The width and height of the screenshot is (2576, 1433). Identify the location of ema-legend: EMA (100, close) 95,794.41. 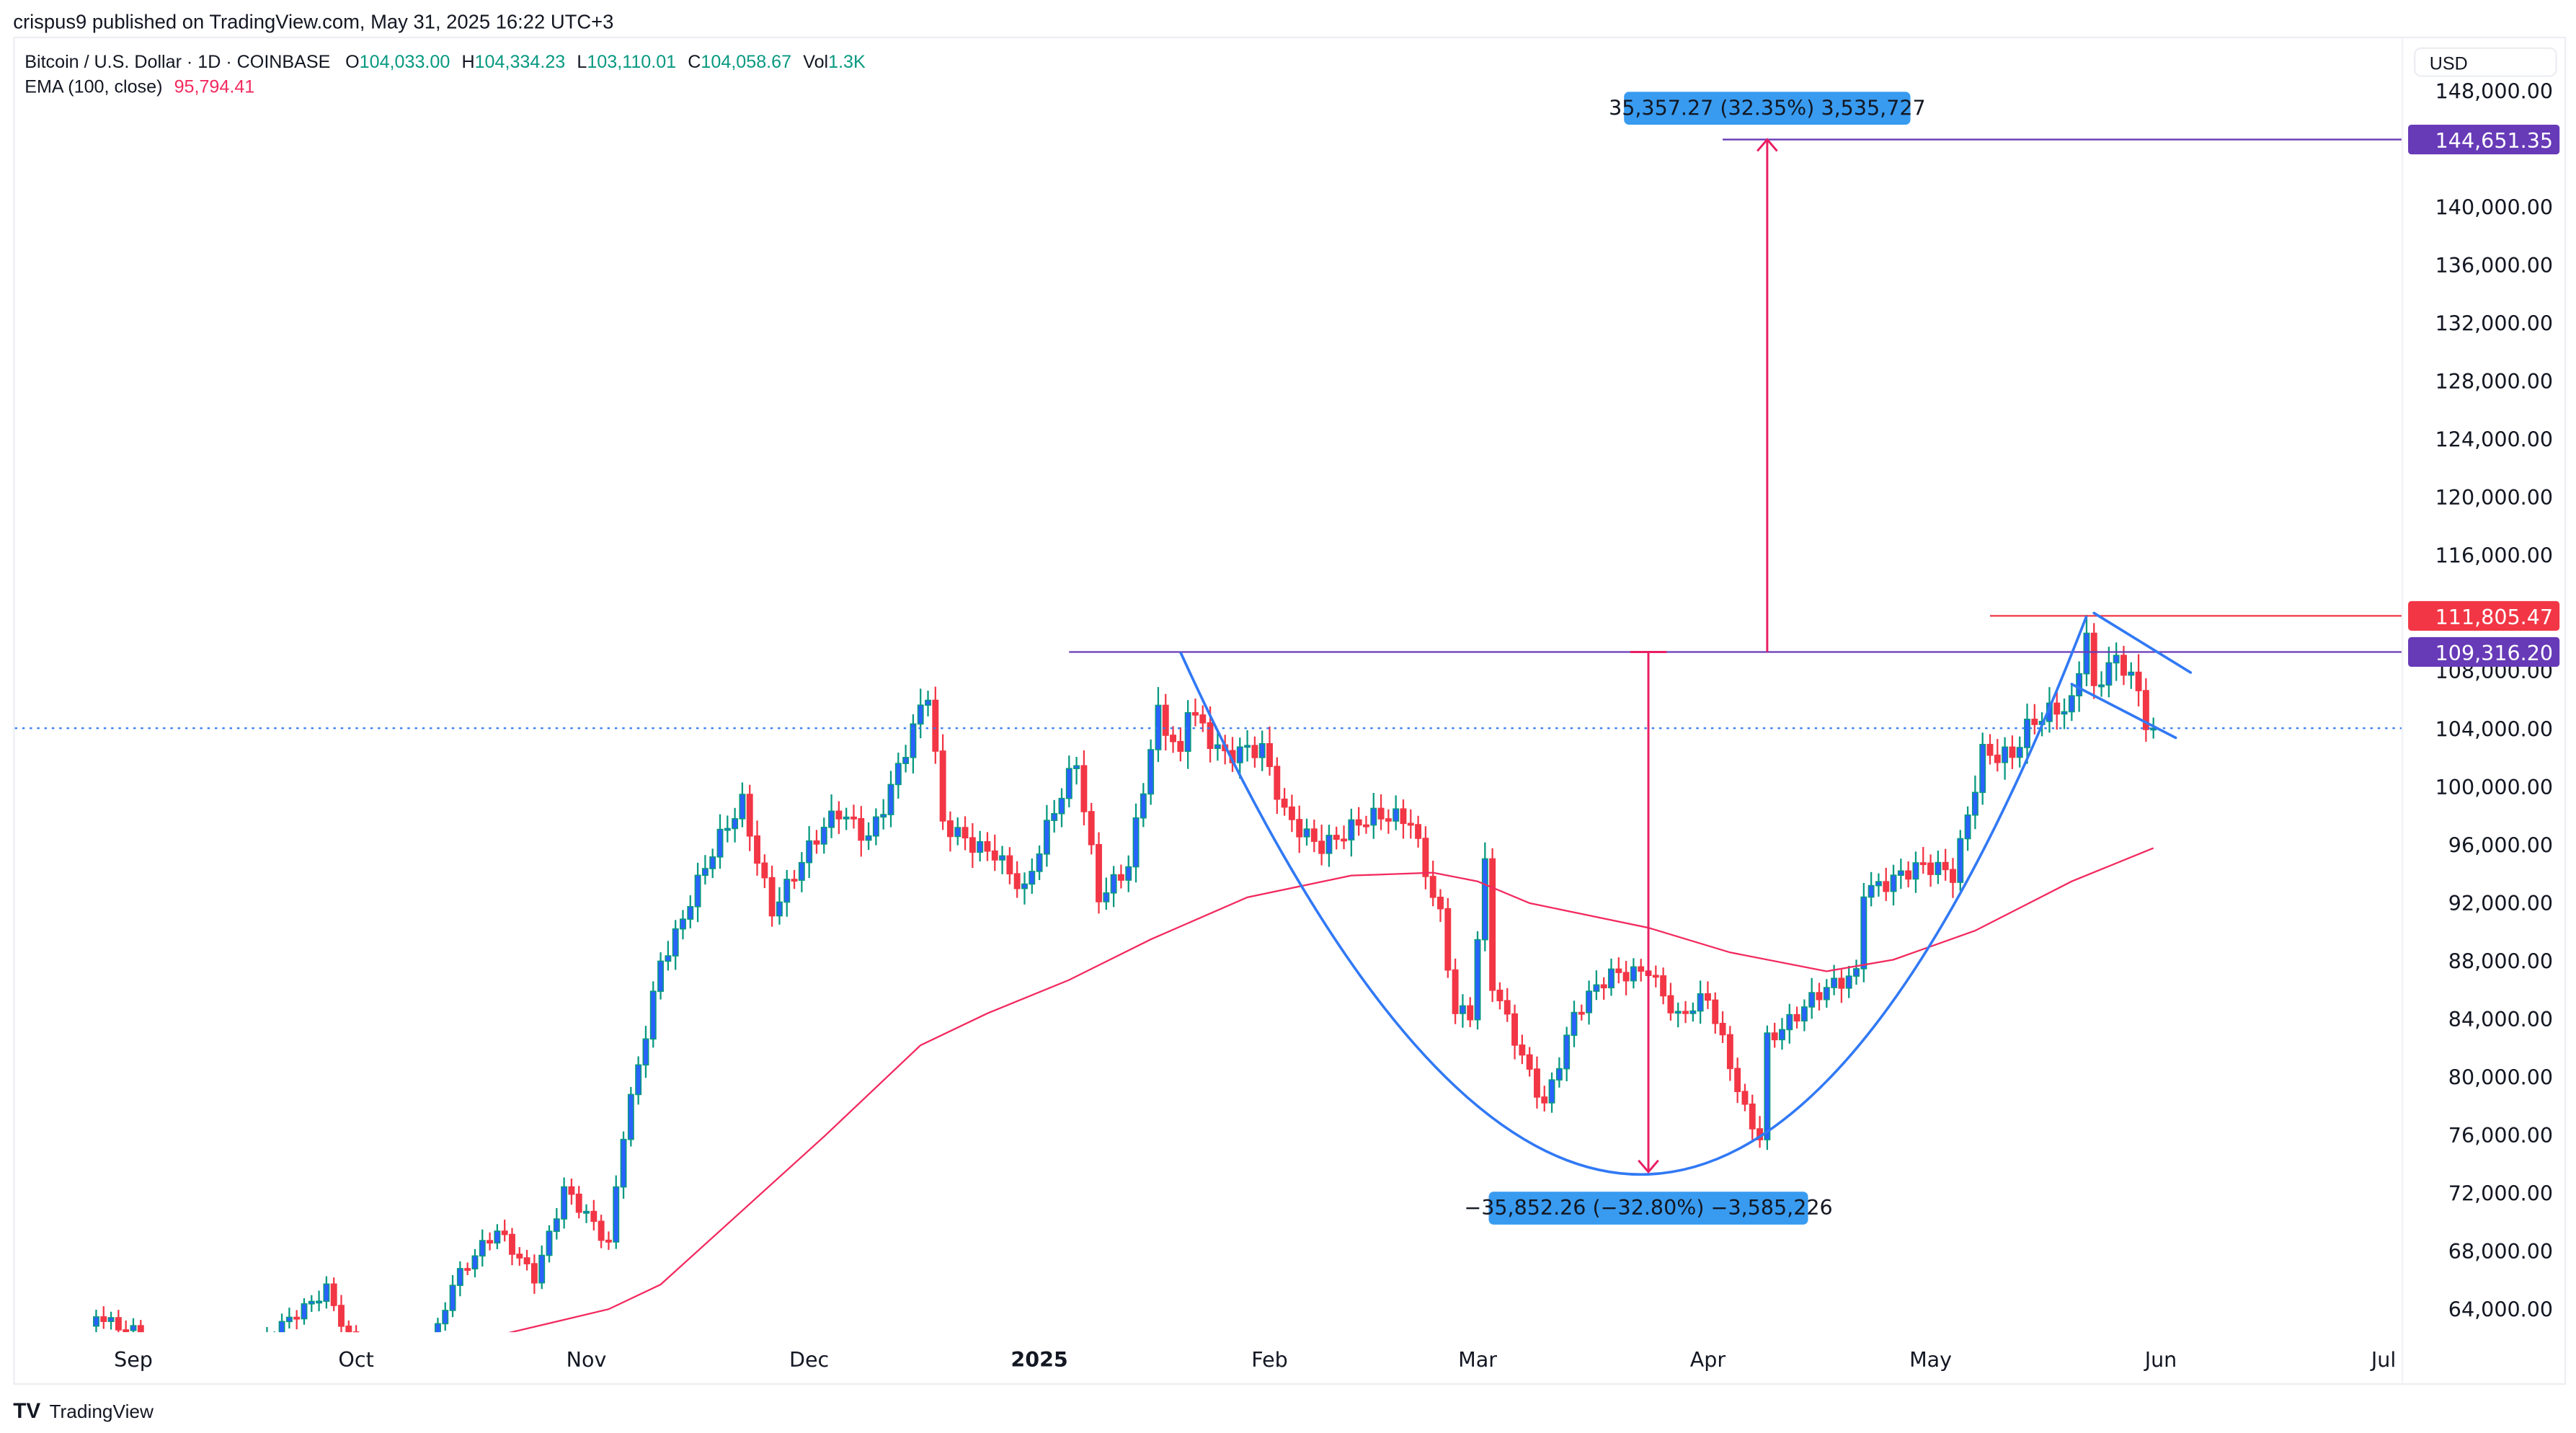
(139, 86).